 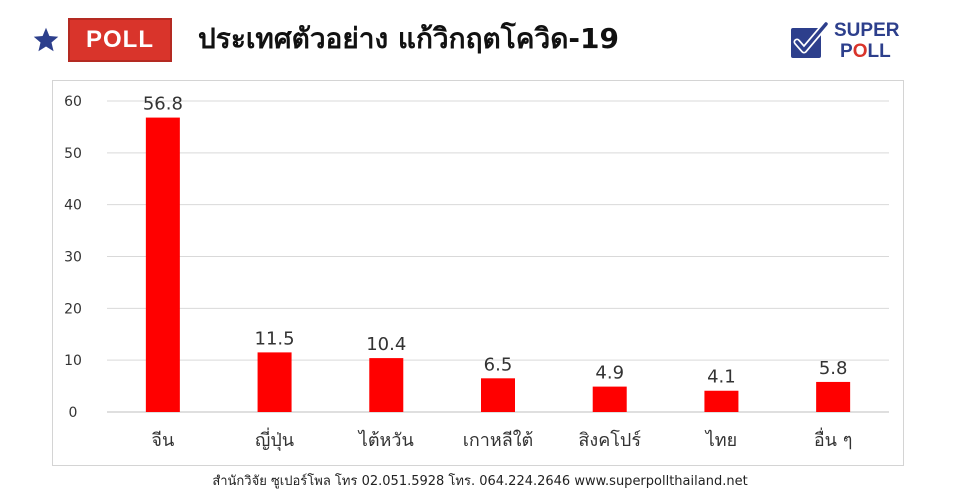 What do you see at coordinates (498, 364) in the screenshot?
I see `data-label: 6.5` at bounding box center [498, 364].